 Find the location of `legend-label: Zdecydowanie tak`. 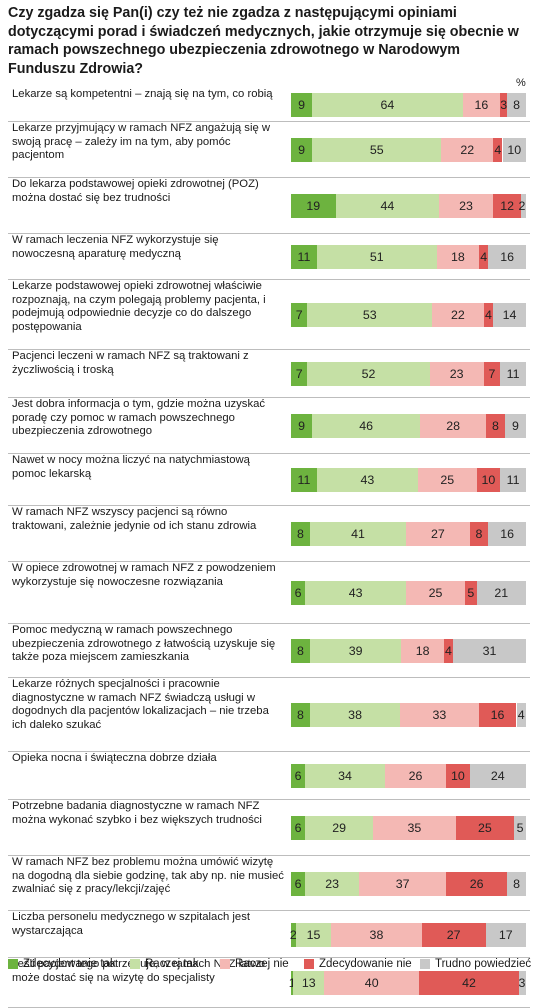

legend-label: Zdecydowanie tak is located at coordinates (69, 964).